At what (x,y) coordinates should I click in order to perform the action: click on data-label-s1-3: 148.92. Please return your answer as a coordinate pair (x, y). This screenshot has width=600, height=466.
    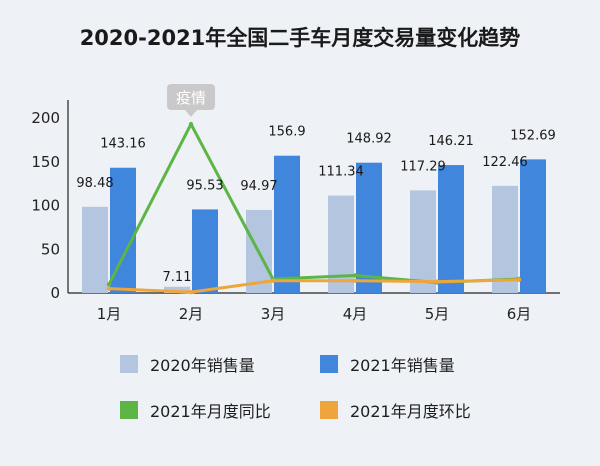
    Looking at the image, I should click on (369, 139).